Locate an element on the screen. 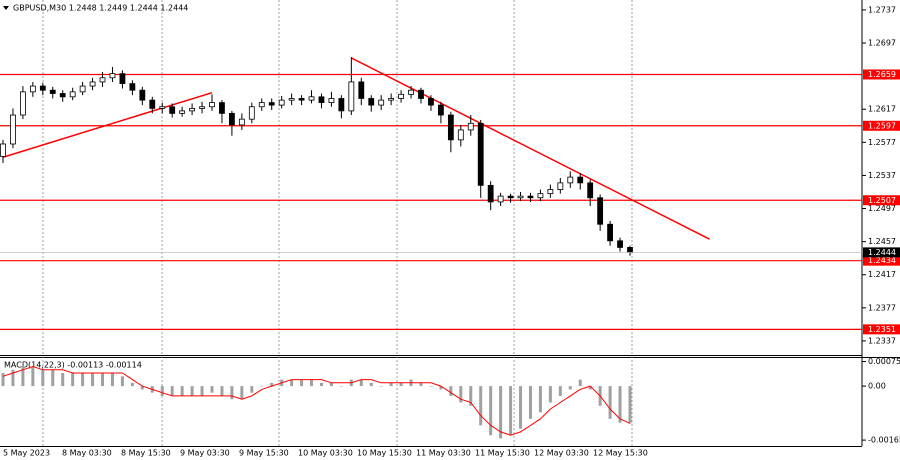  y-tick-label: 1.2457 is located at coordinates (882, 241).